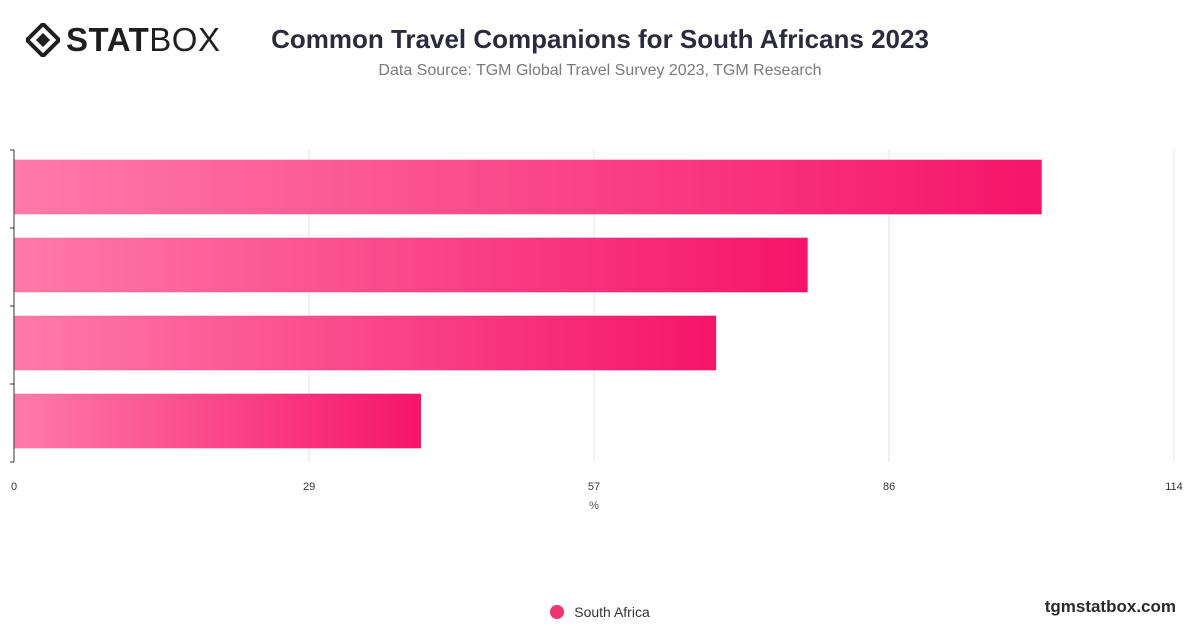 Image resolution: width=1200 pixels, height=628 pixels. I want to click on legend-dot, so click(557, 612).